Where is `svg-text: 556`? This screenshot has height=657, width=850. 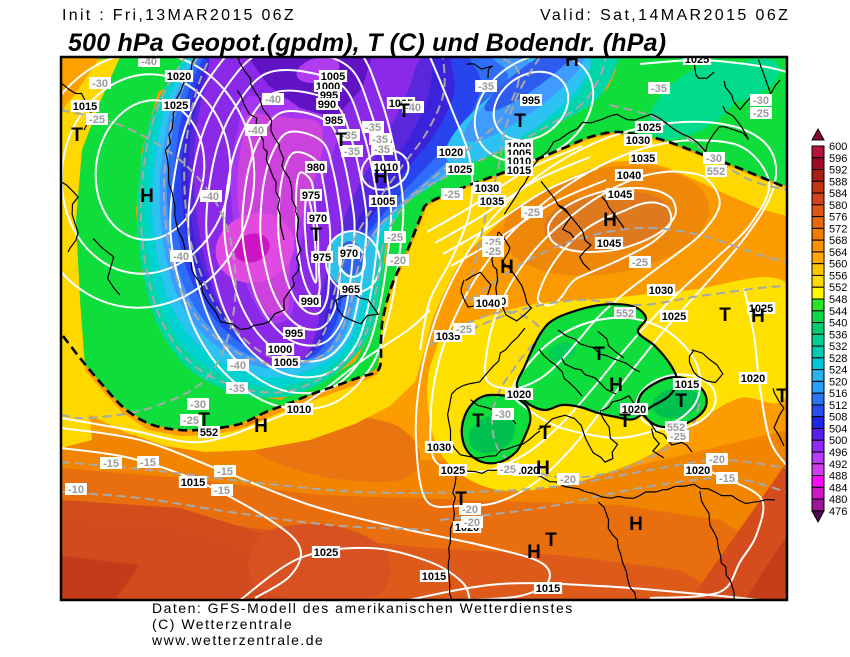 svg-text: 556 is located at coordinates (838, 277).